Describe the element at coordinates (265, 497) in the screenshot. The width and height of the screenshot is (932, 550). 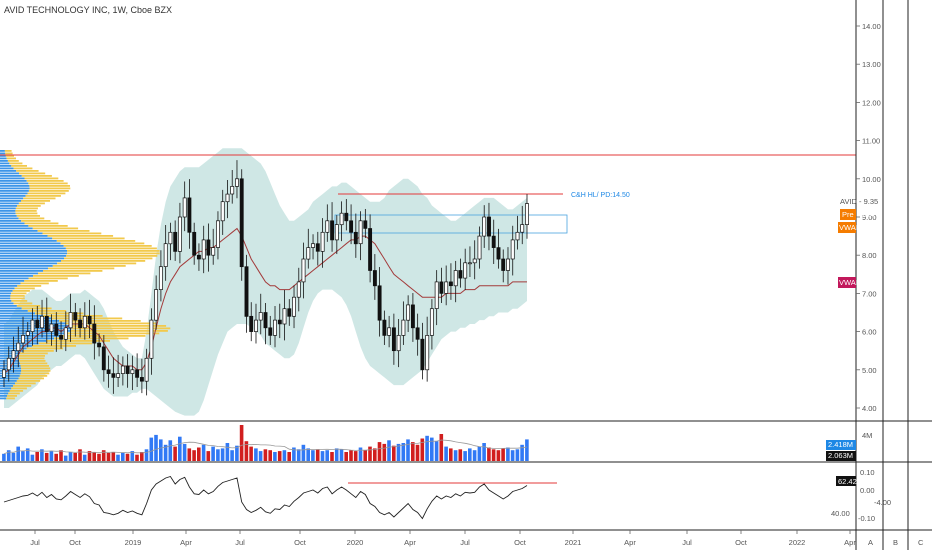
I see `rsi-path` at that location.